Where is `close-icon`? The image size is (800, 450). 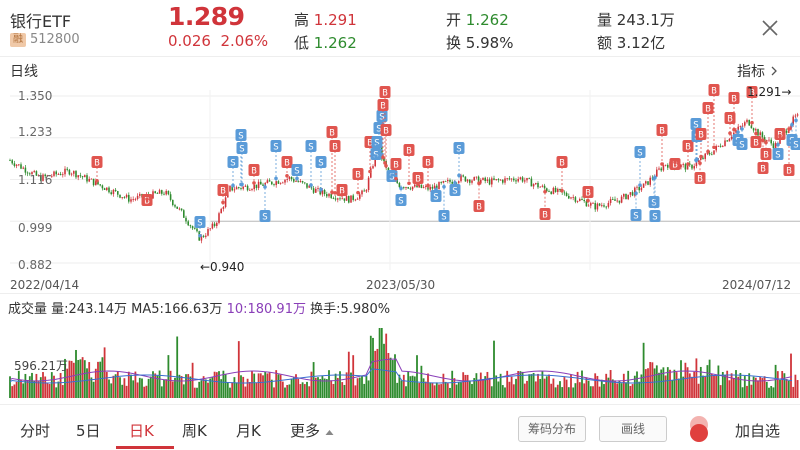 close-icon is located at coordinates (770, 28).